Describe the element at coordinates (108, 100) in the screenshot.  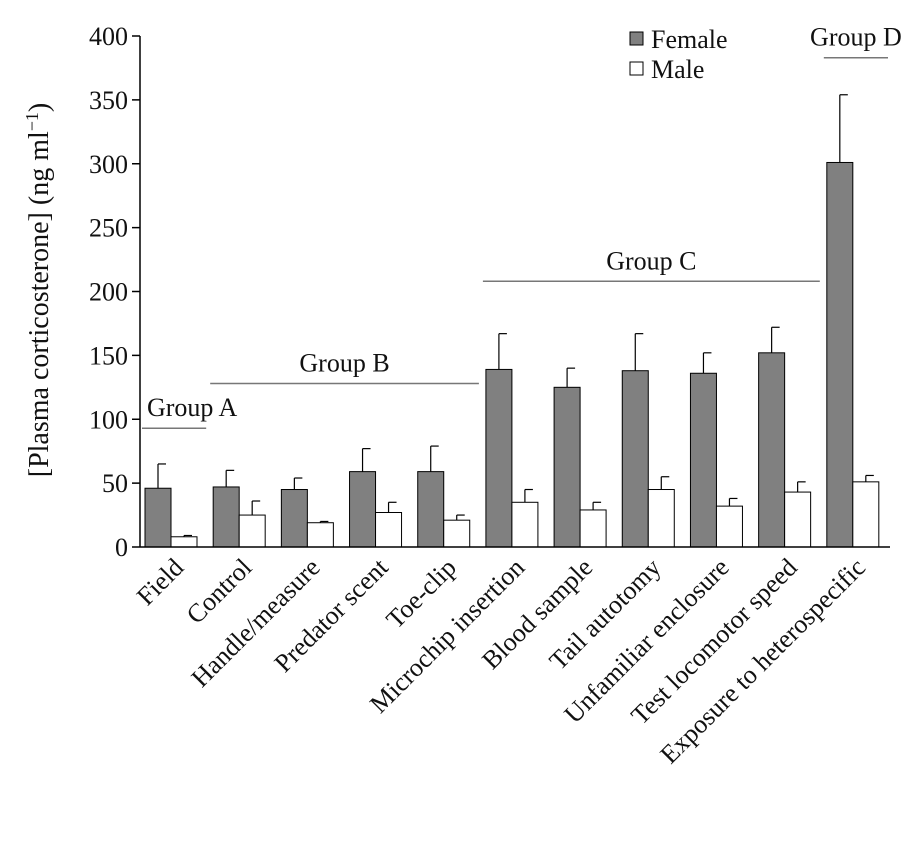
I see `y-tick-label: 350` at that location.